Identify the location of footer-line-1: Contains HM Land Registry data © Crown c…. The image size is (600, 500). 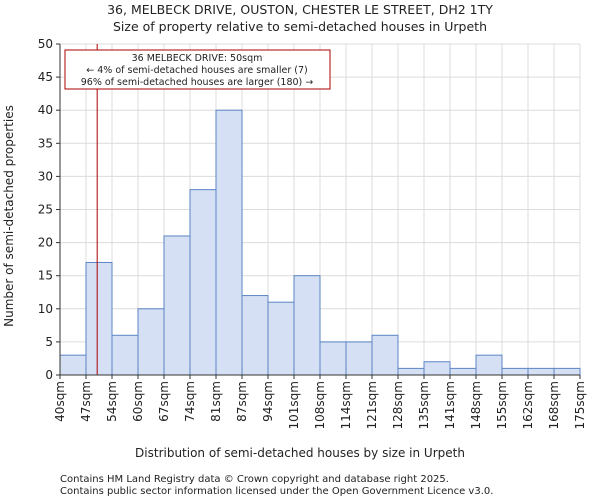
(254, 479).